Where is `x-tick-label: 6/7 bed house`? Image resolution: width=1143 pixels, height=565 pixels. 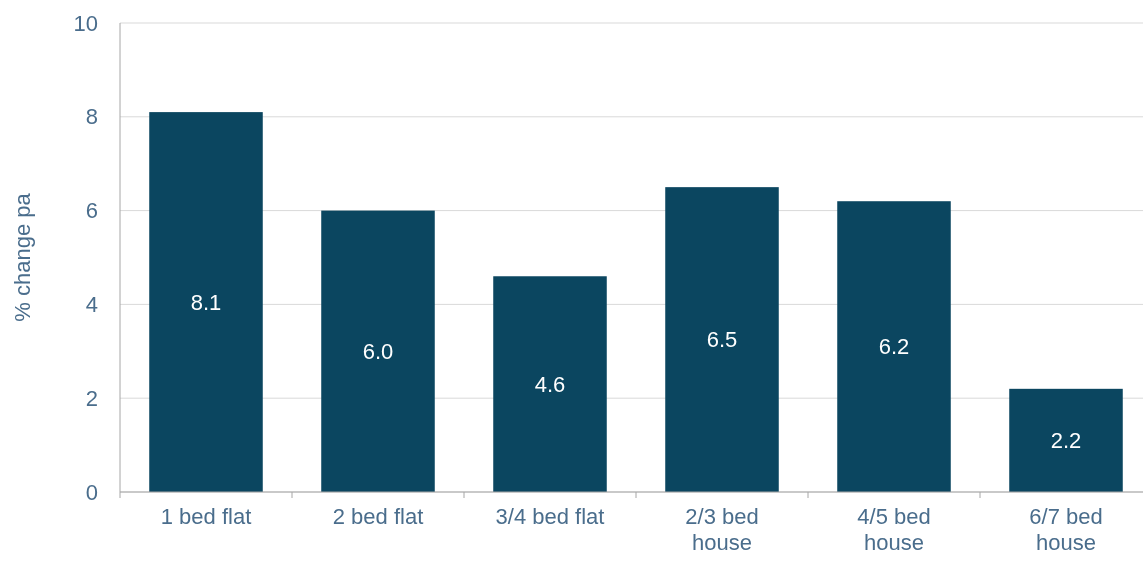 x-tick-label: 6/7 bed house is located at coordinates (1066, 529).